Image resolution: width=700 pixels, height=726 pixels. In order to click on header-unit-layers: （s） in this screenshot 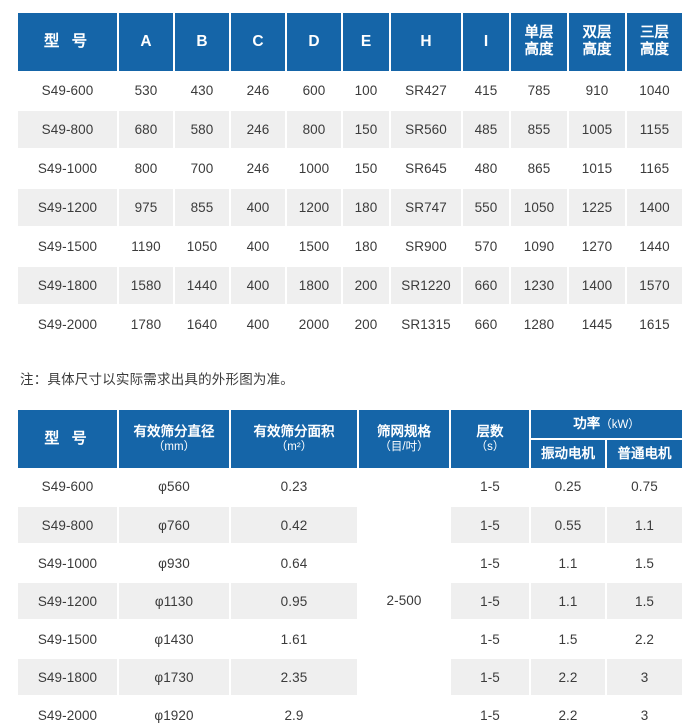, I will do `click(490, 446)`.